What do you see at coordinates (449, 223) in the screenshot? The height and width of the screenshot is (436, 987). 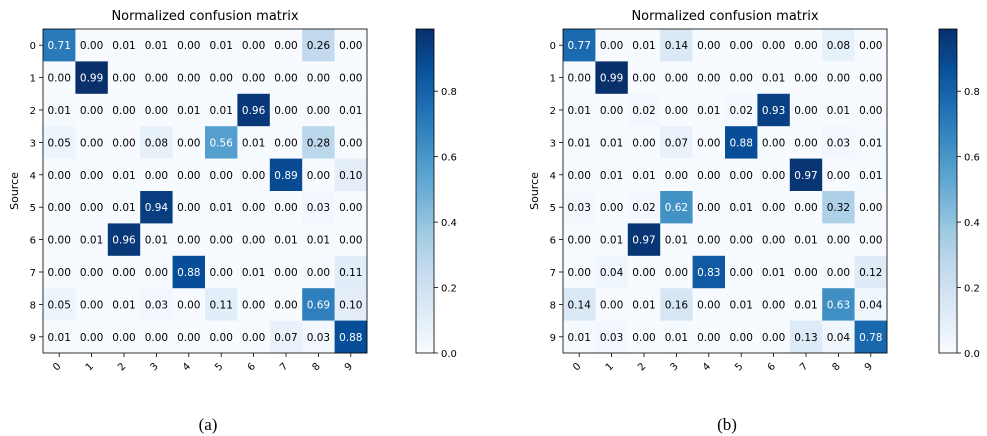 I see `colorbar-tick-label: 0.4` at bounding box center [449, 223].